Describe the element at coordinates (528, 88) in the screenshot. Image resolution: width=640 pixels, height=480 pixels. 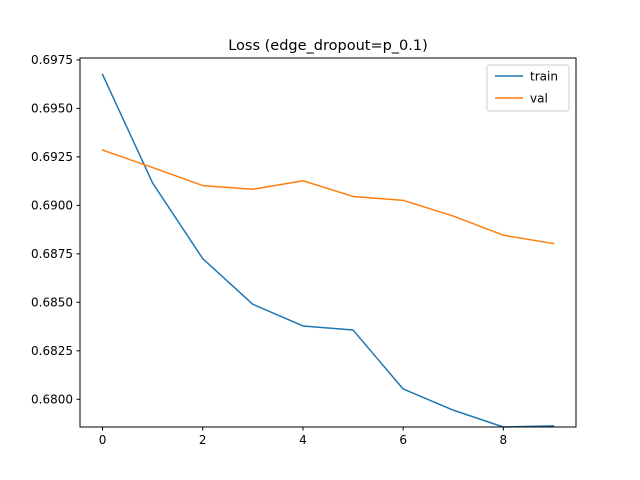
I see `legend: train val` at that location.